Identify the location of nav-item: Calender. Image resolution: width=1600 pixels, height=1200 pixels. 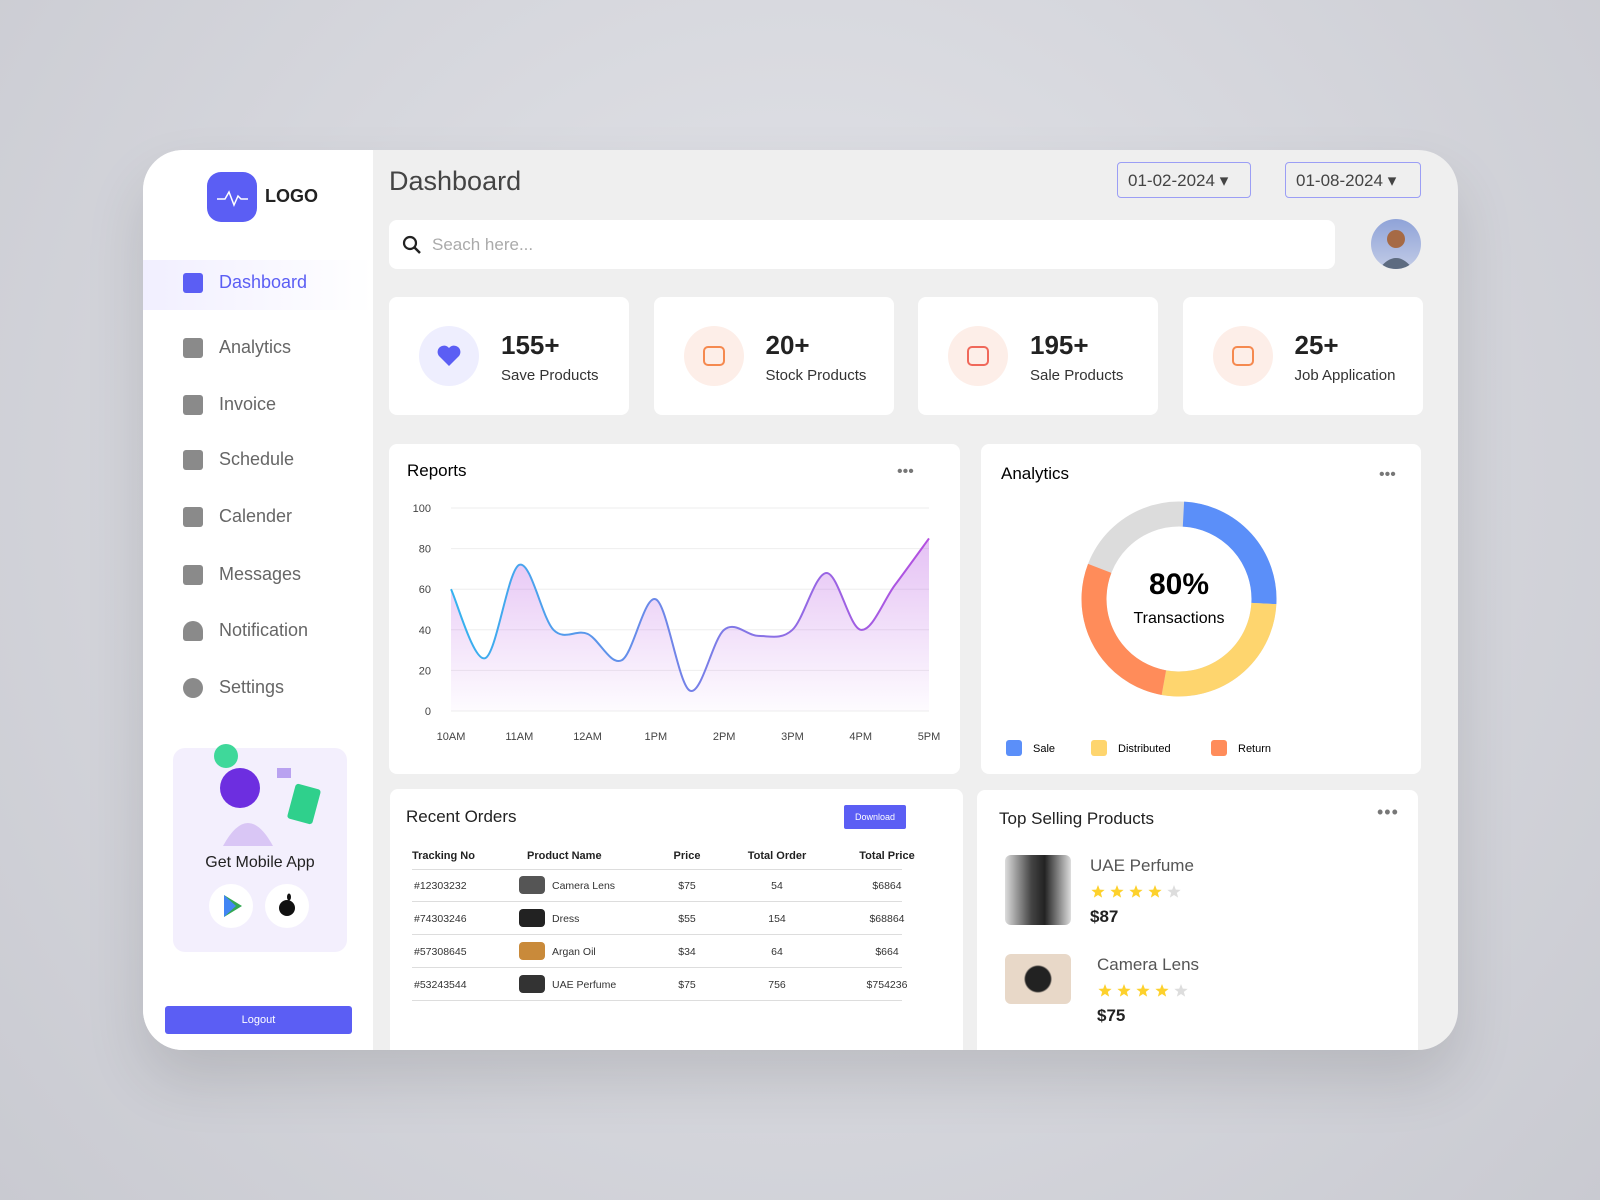
(237, 516).